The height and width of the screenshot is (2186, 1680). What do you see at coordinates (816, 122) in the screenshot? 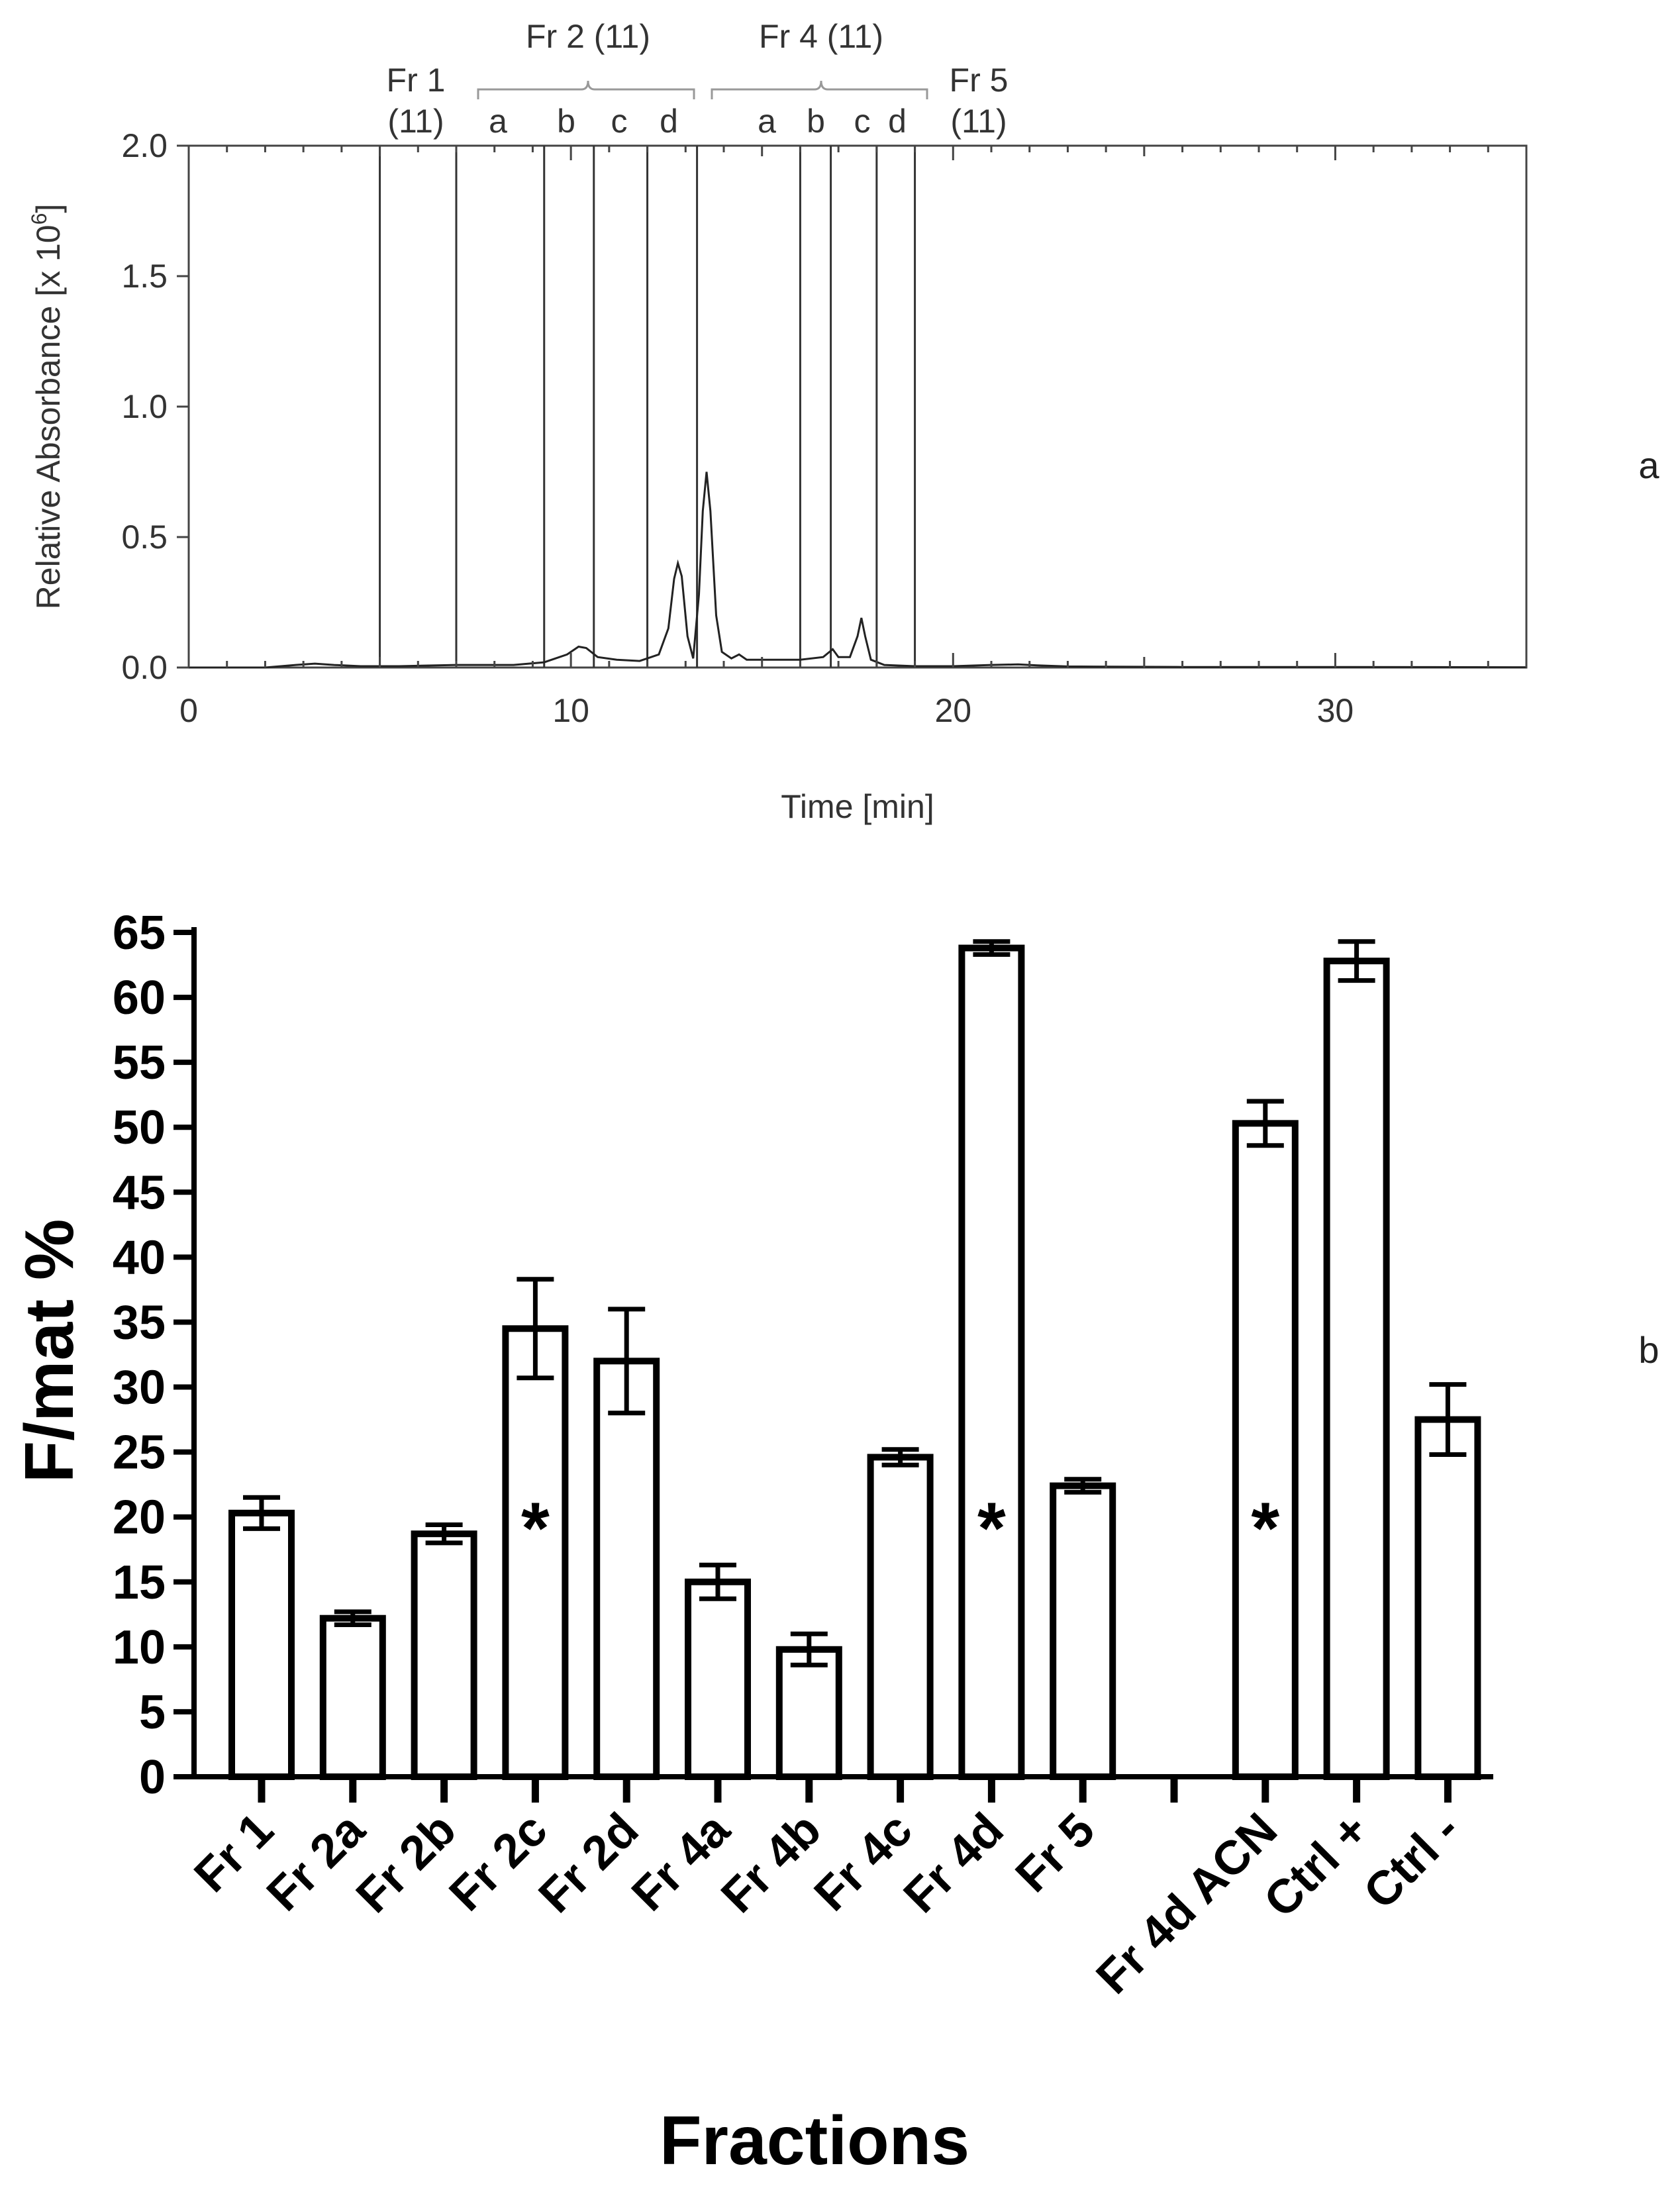
I see `fr4b-sublabel: b` at bounding box center [816, 122].